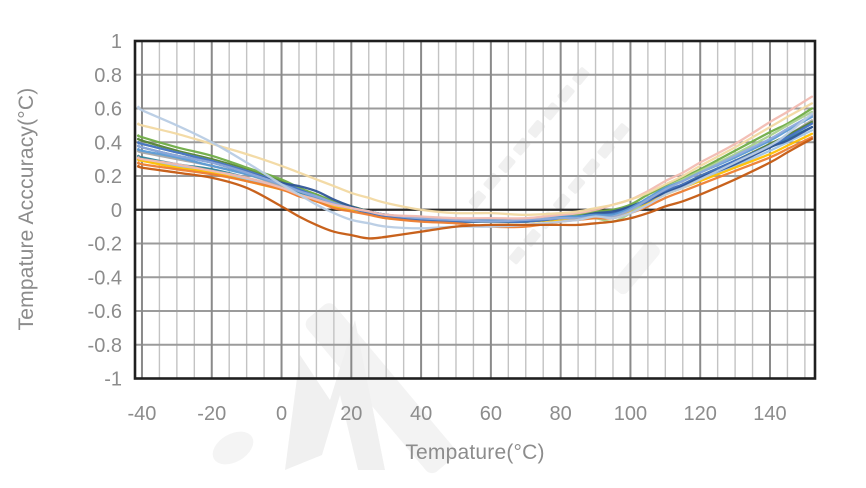 Image resolution: width=866 pixels, height=488 pixels. I want to click on y-tick-label: 1, so click(116, 42).